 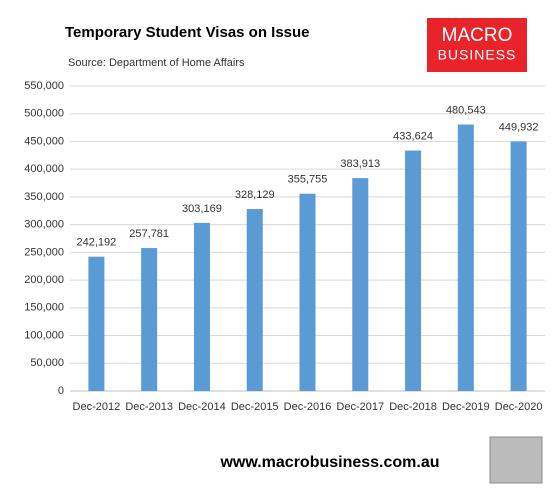 What do you see at coordinates (360, 164) in the screenshot?
I see `data-label: 383,913` at bounding box center [360, 164].